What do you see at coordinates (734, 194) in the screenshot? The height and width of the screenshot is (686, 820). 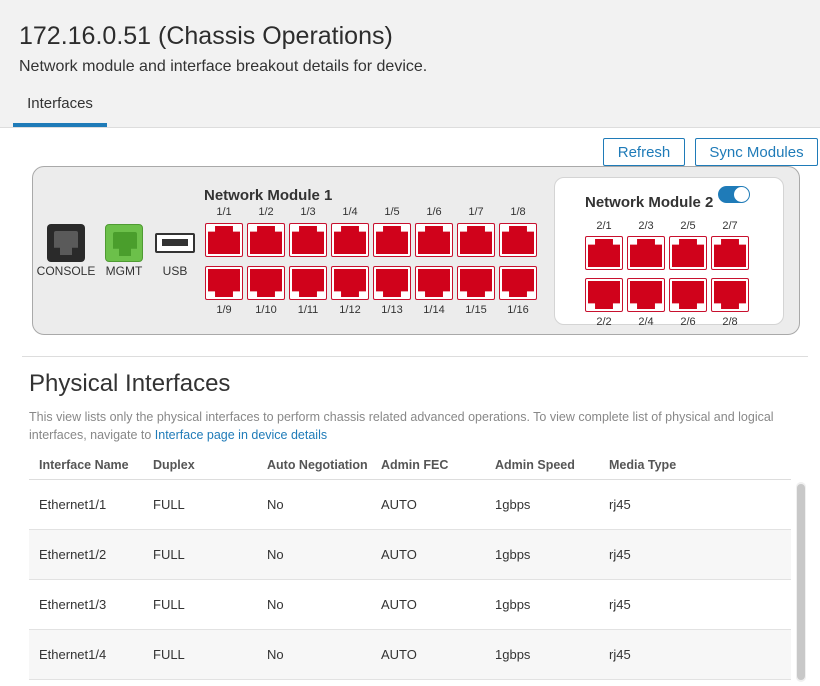 I see `module2-toggle` at bounding box center [734, 194].